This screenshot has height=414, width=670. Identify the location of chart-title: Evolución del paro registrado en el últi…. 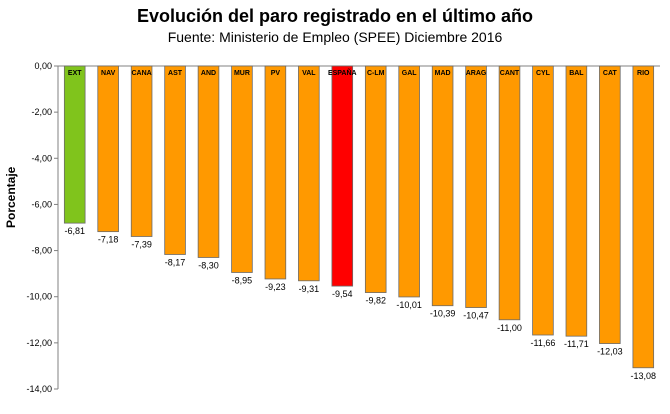
(335, 16).